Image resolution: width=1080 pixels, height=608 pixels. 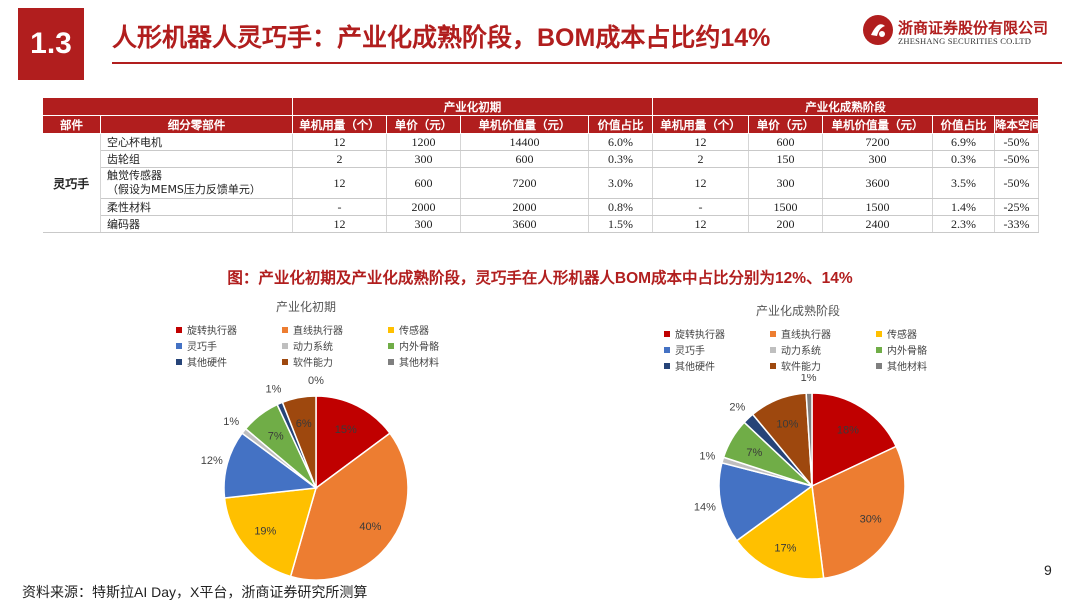 What do you see at coordinates (472, 106) in the screenshot?
I see `group-header-initial: 产业化初期` at bounding box center [472, 106].